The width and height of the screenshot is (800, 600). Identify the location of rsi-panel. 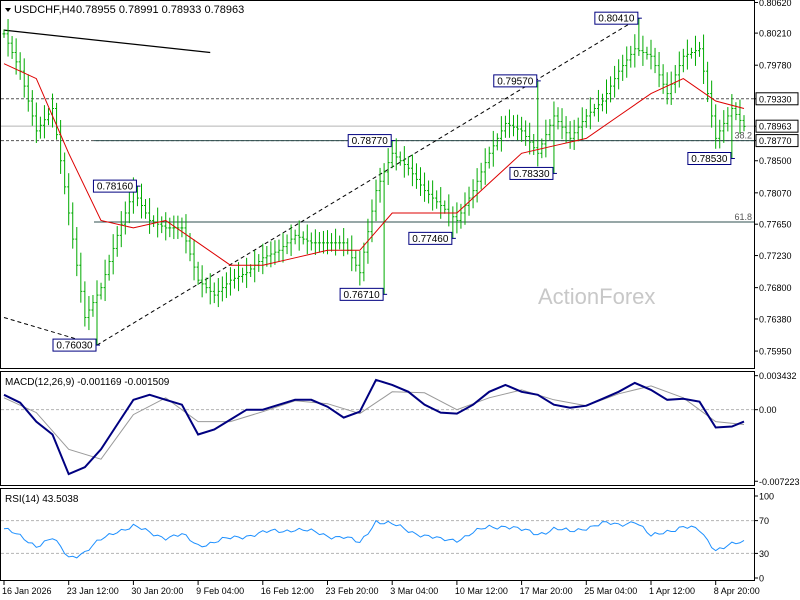
(377, 534).